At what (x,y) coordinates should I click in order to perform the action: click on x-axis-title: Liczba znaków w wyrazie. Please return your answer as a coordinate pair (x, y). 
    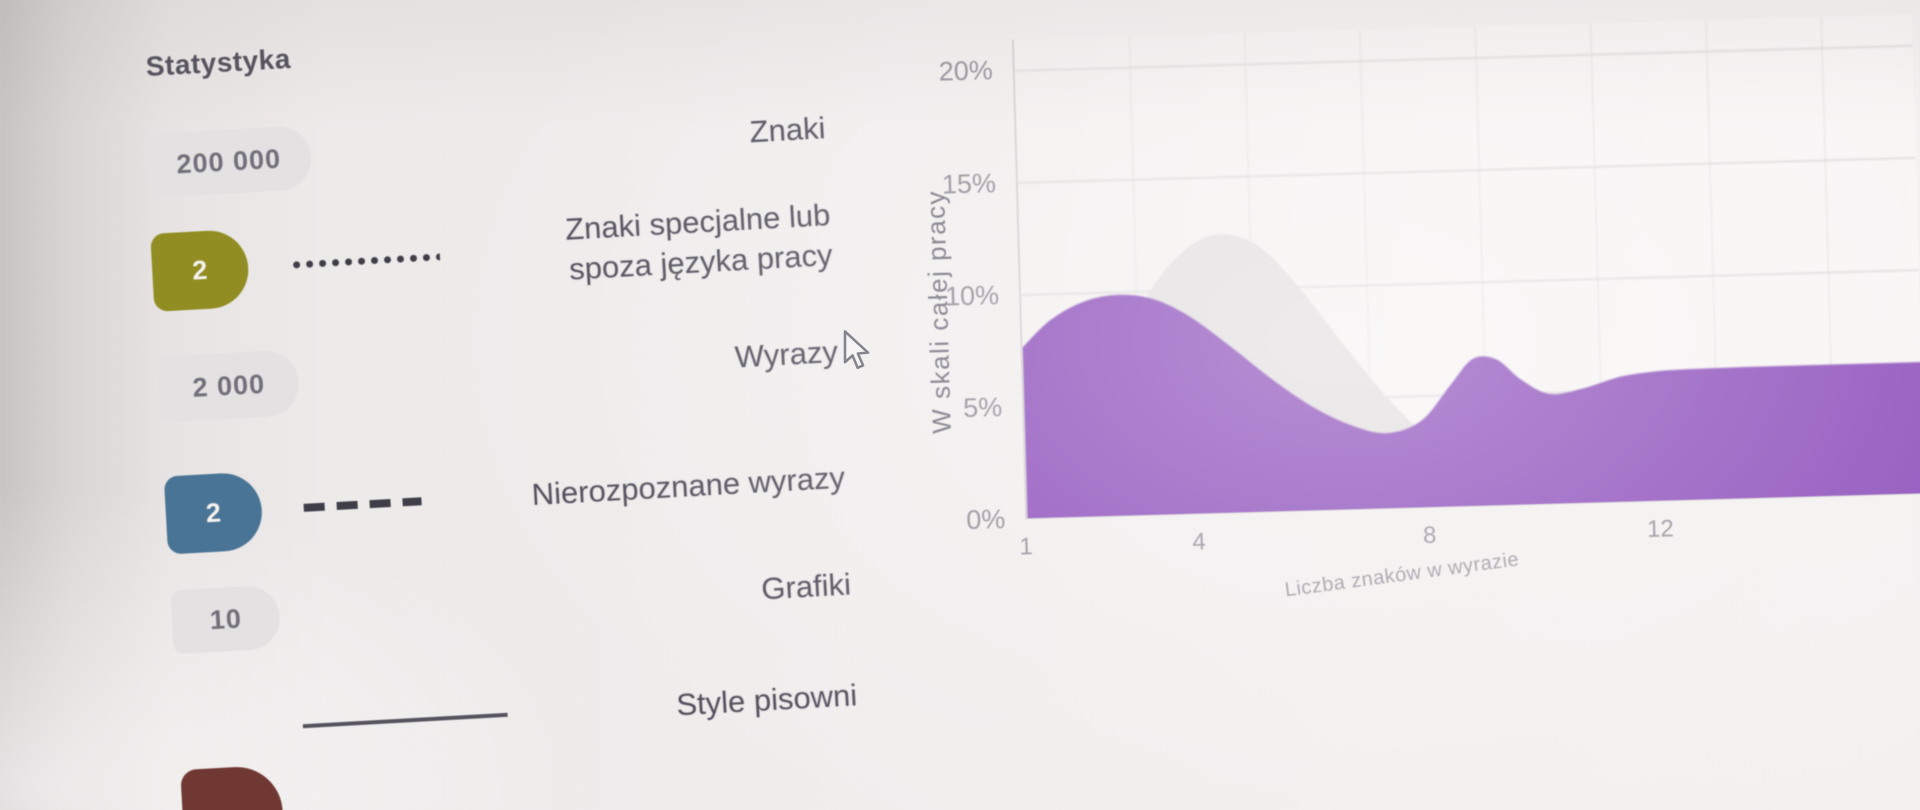
    Looking at the image, I should click on (1402, 575).